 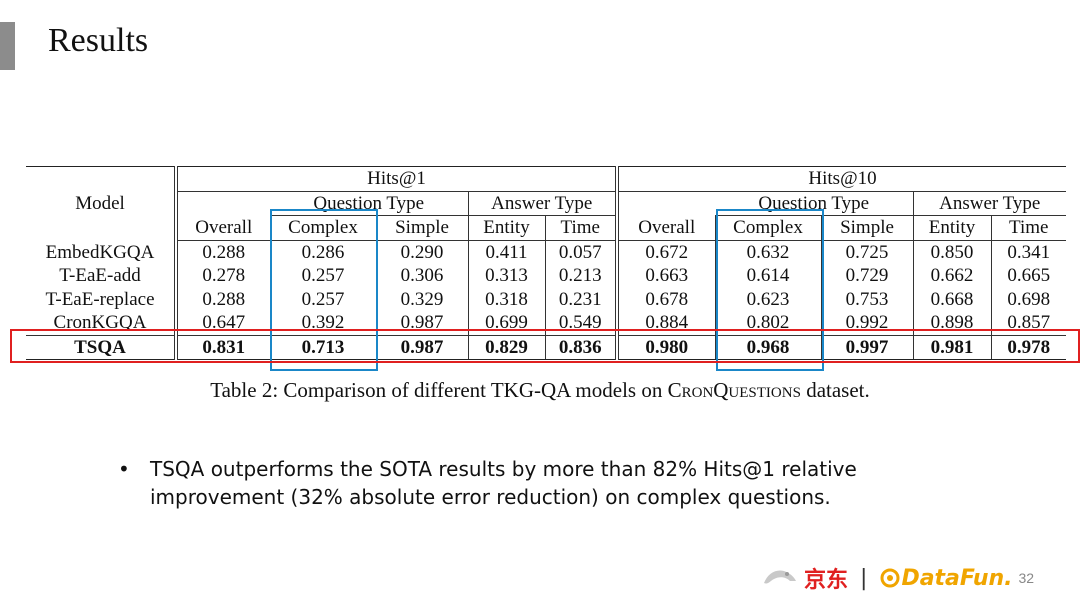 What do you see at coordinates (580, 347) in the screenshot?
I see `table-cell: 0.836` at bounding box center [580, 347].